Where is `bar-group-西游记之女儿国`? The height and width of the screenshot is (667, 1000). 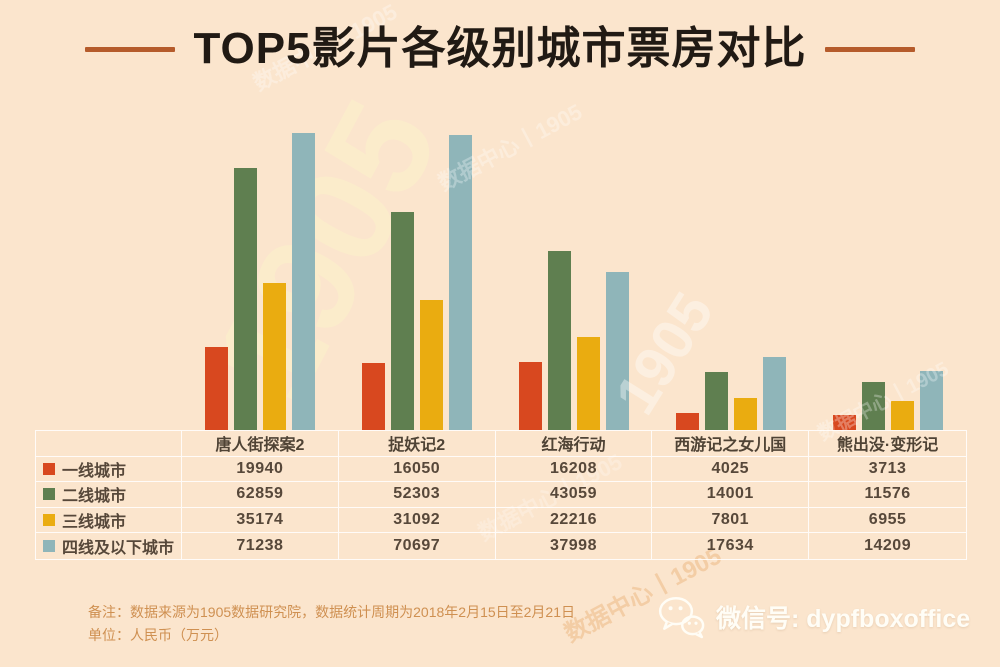 bar-group-西游记之女儿国 is located at coordinates (731, 281).